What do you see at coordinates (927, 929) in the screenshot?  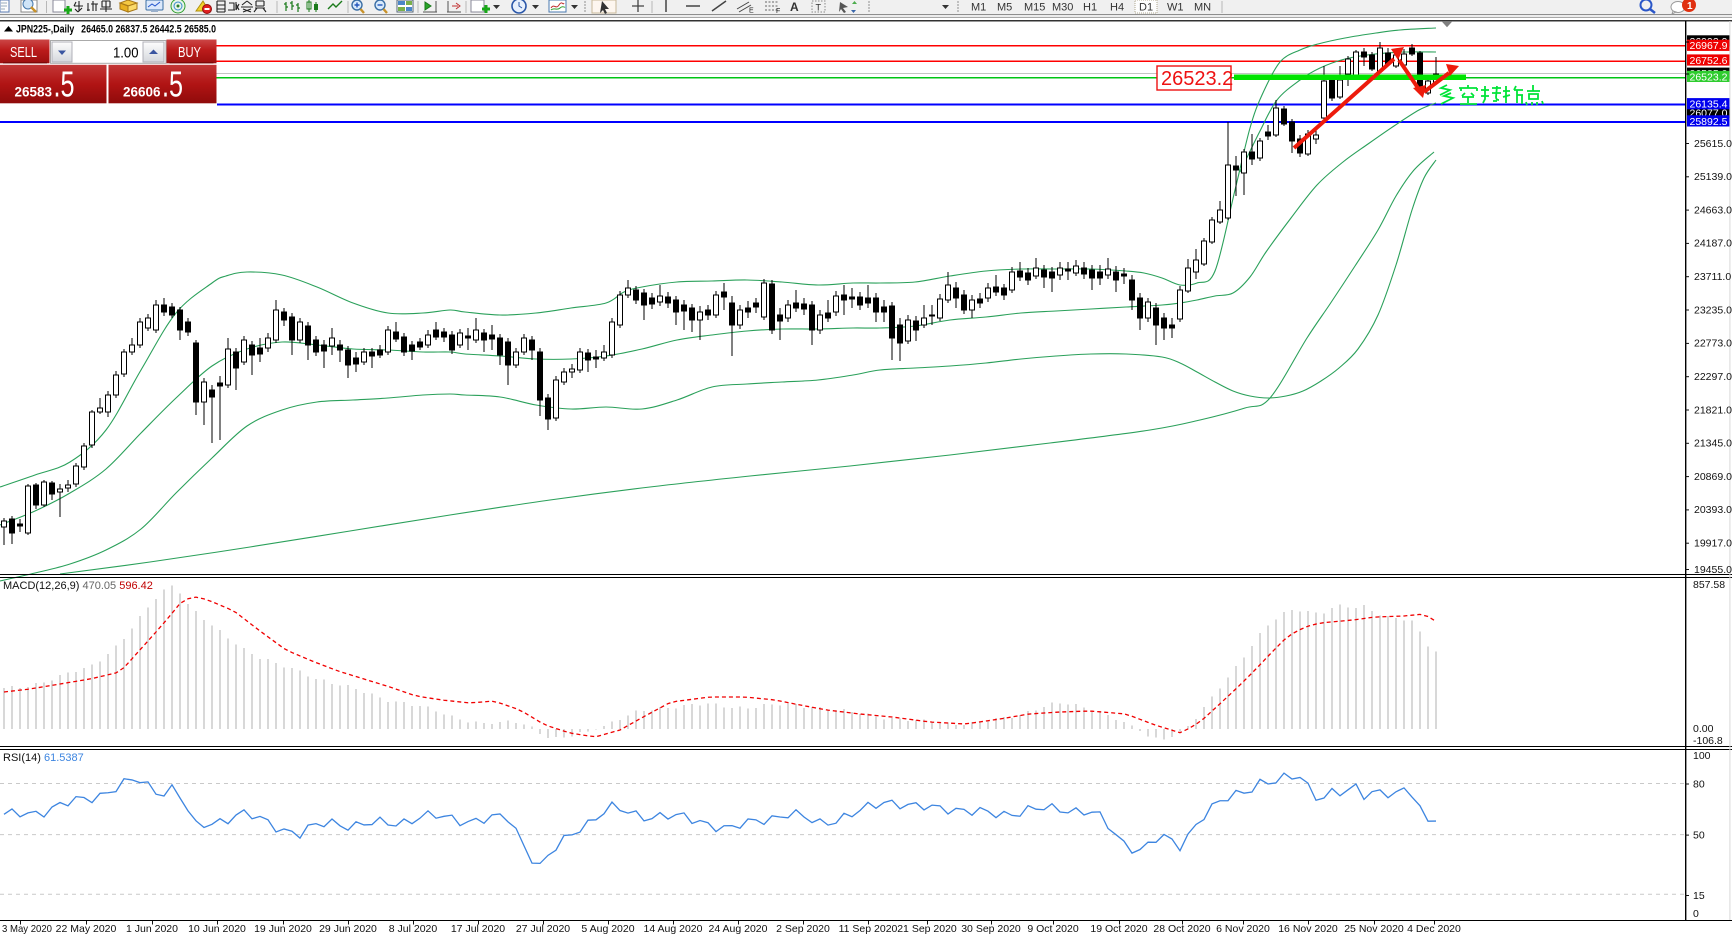 I see `svg-text: 21 Sep 2020` at bounding box center [927, 929].